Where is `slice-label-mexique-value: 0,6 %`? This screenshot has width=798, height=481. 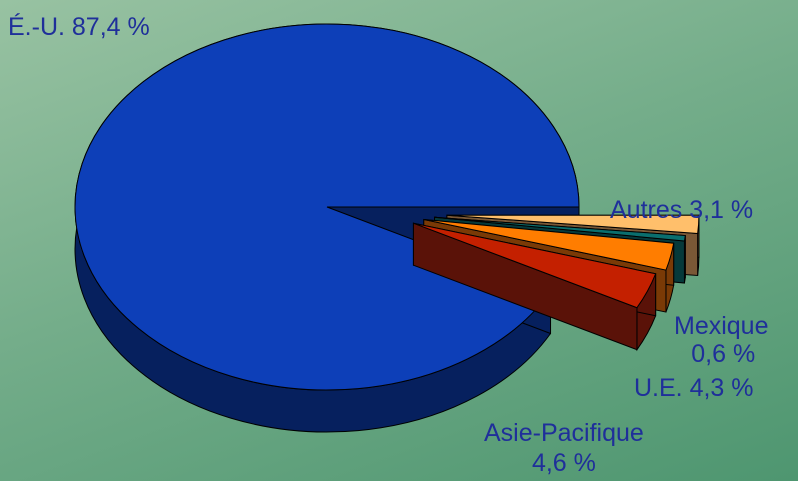 slice-label-mexique-value: 0,6 % is located at coordinates (723, 354).